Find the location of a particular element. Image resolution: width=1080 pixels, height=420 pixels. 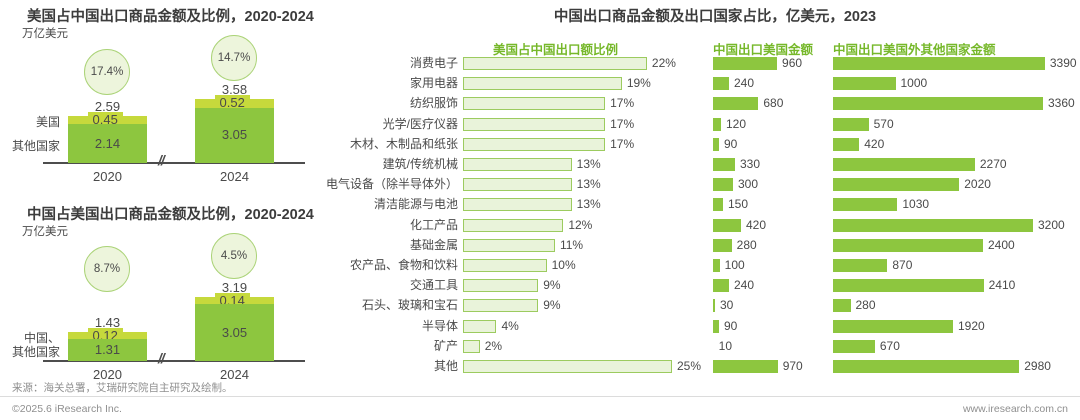

chart-title: 中国占美国出口商品金额及比例，2020-2024 is located at coordinates (170, 215).